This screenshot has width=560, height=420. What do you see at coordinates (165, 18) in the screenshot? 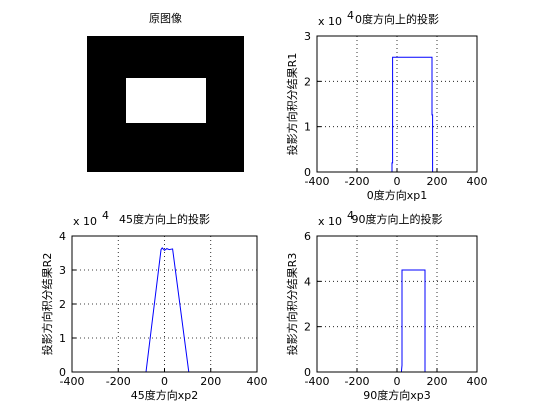
I see `chart-title: 原图像` at bounding box center [165, 18].